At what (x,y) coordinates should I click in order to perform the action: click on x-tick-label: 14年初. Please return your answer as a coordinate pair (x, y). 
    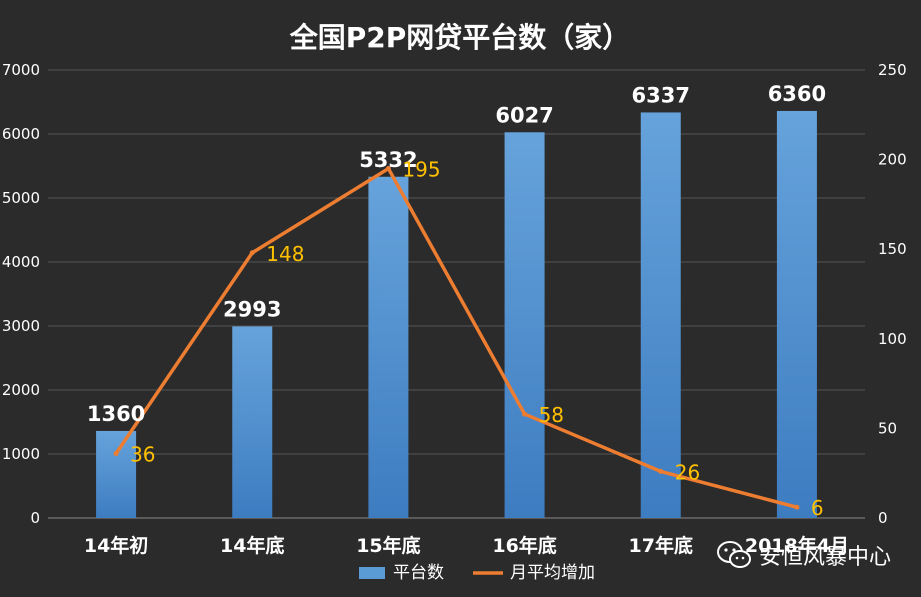
    Looking at the image, I should click on (116, 545).